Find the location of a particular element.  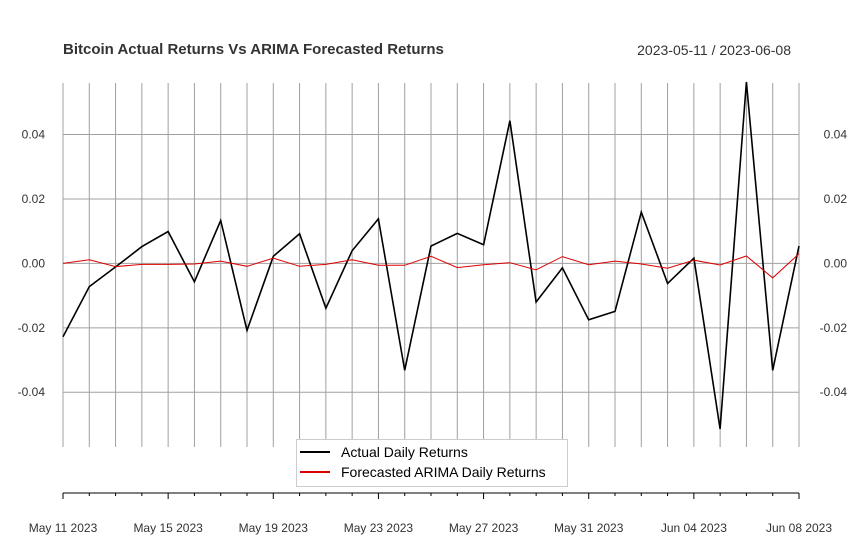

y-tick-label-left: 0.02 is located at coordinates (34, 199).